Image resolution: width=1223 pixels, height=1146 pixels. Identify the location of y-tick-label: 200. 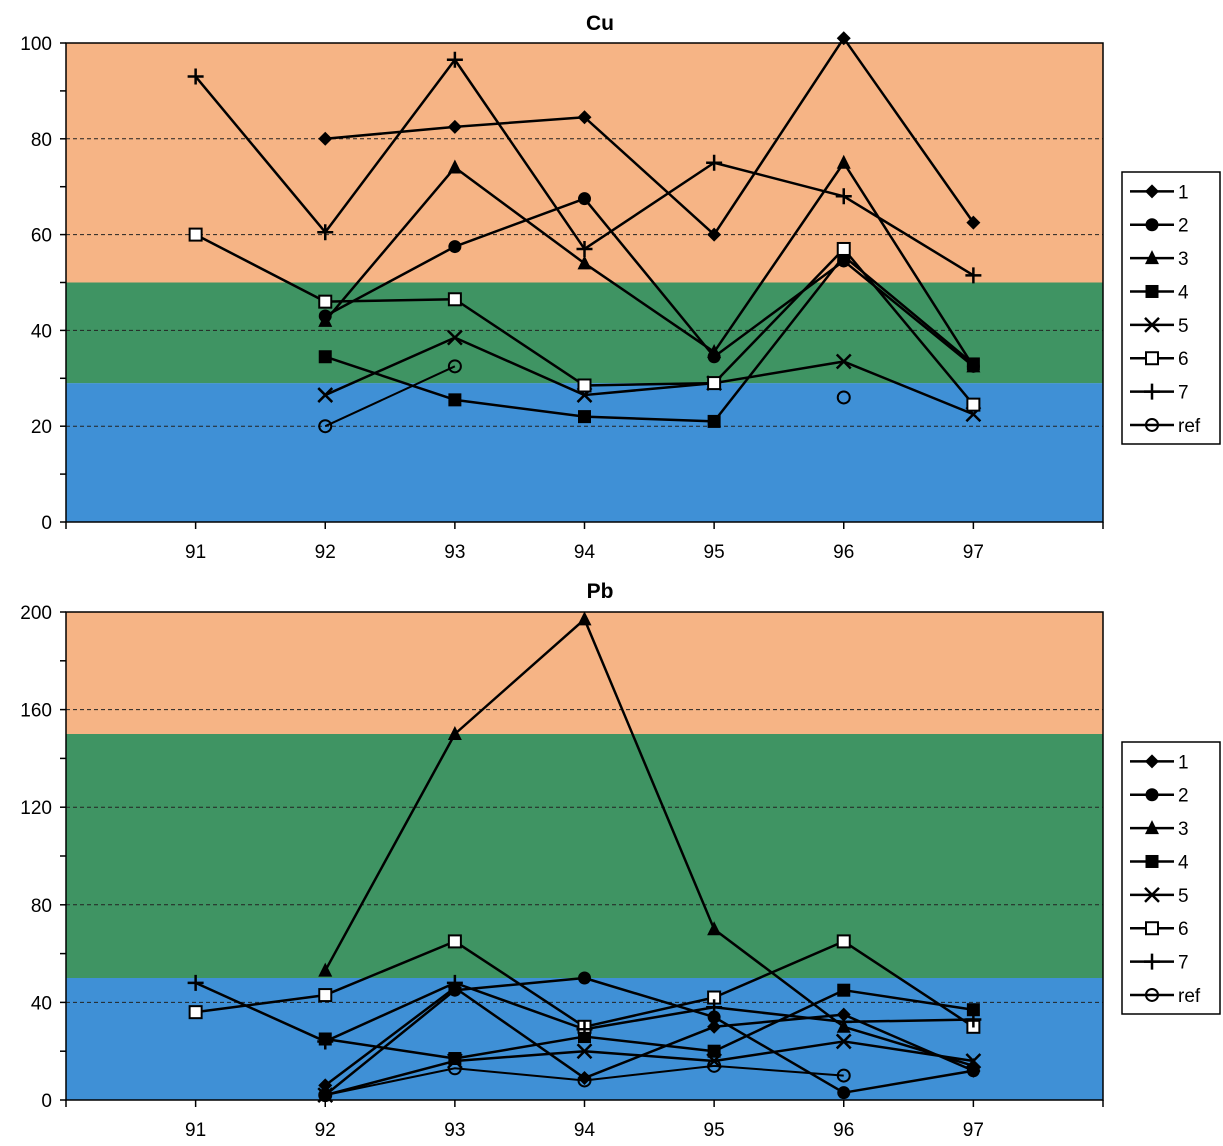
(36, 613).